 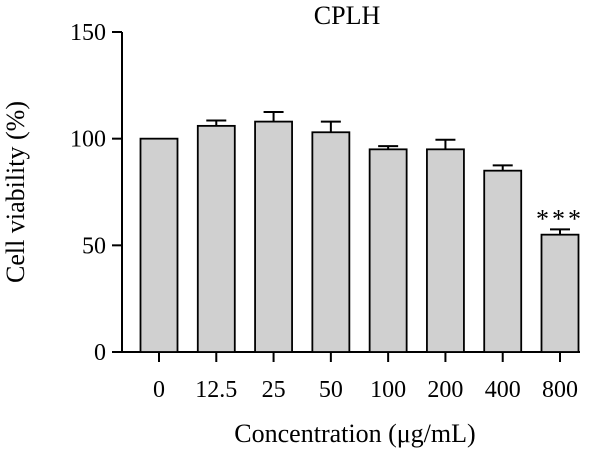 I want to click on x-axis, so click(x=351, y=356).